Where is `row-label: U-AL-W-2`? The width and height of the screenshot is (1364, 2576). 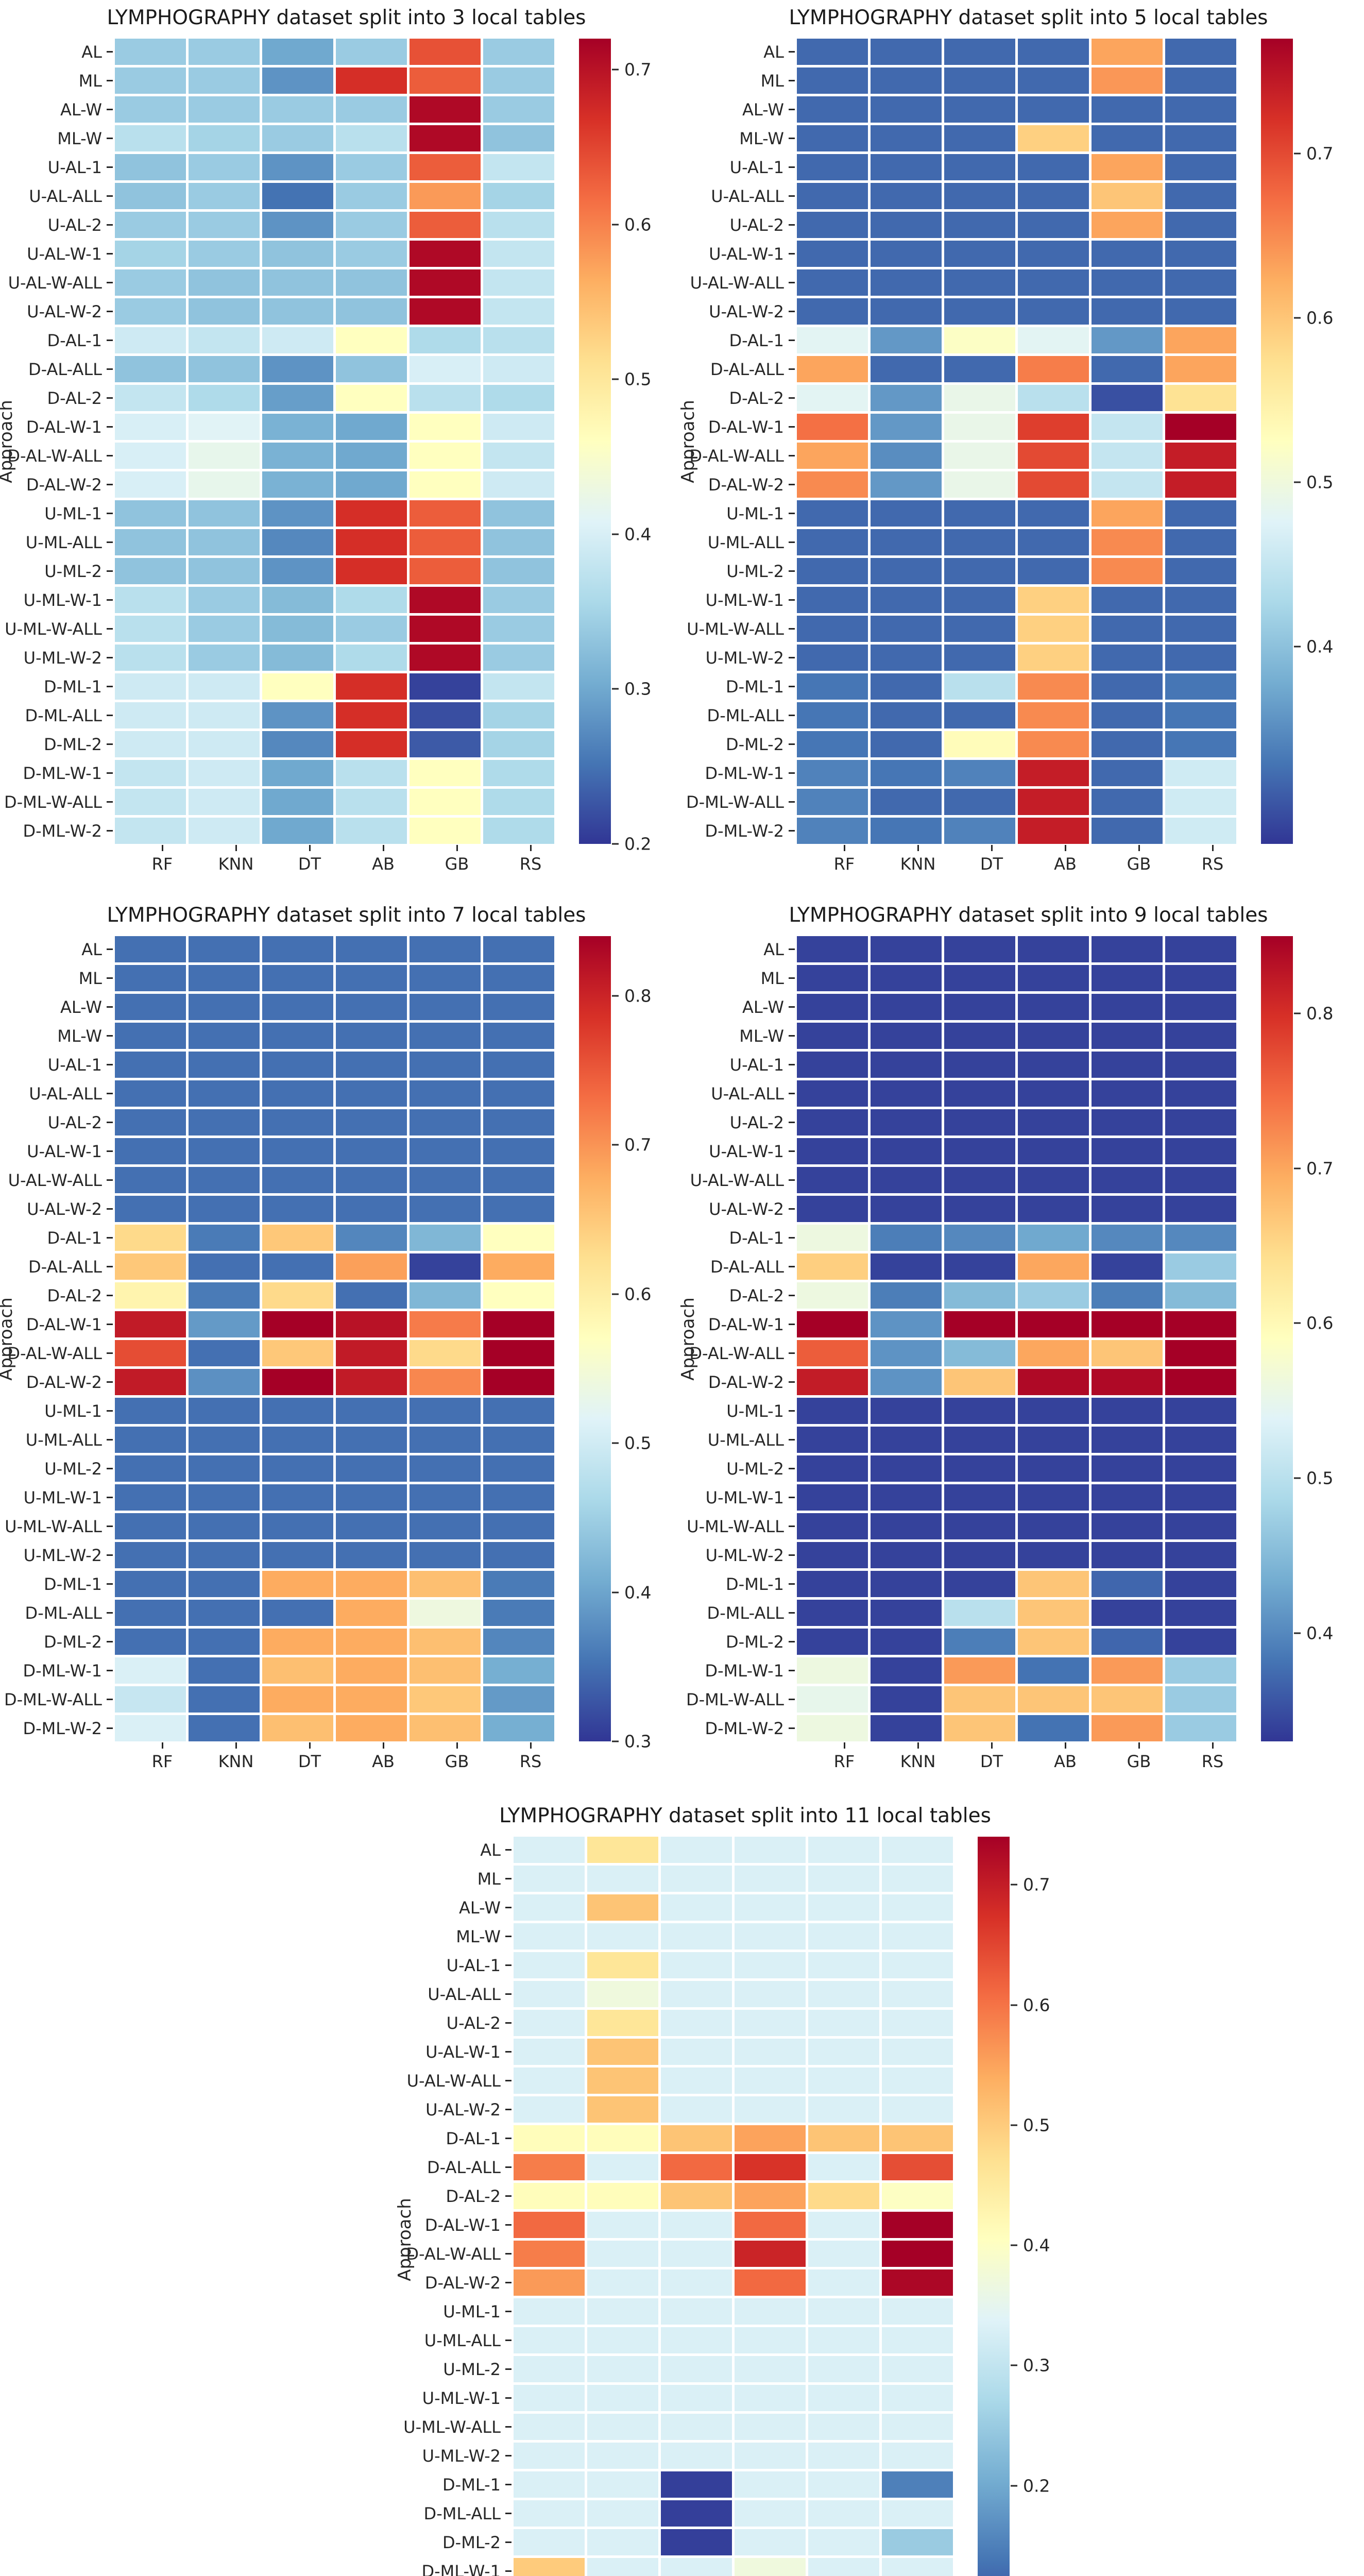
row-label: U-AL-W-2 is located at coordinates (63, 311).